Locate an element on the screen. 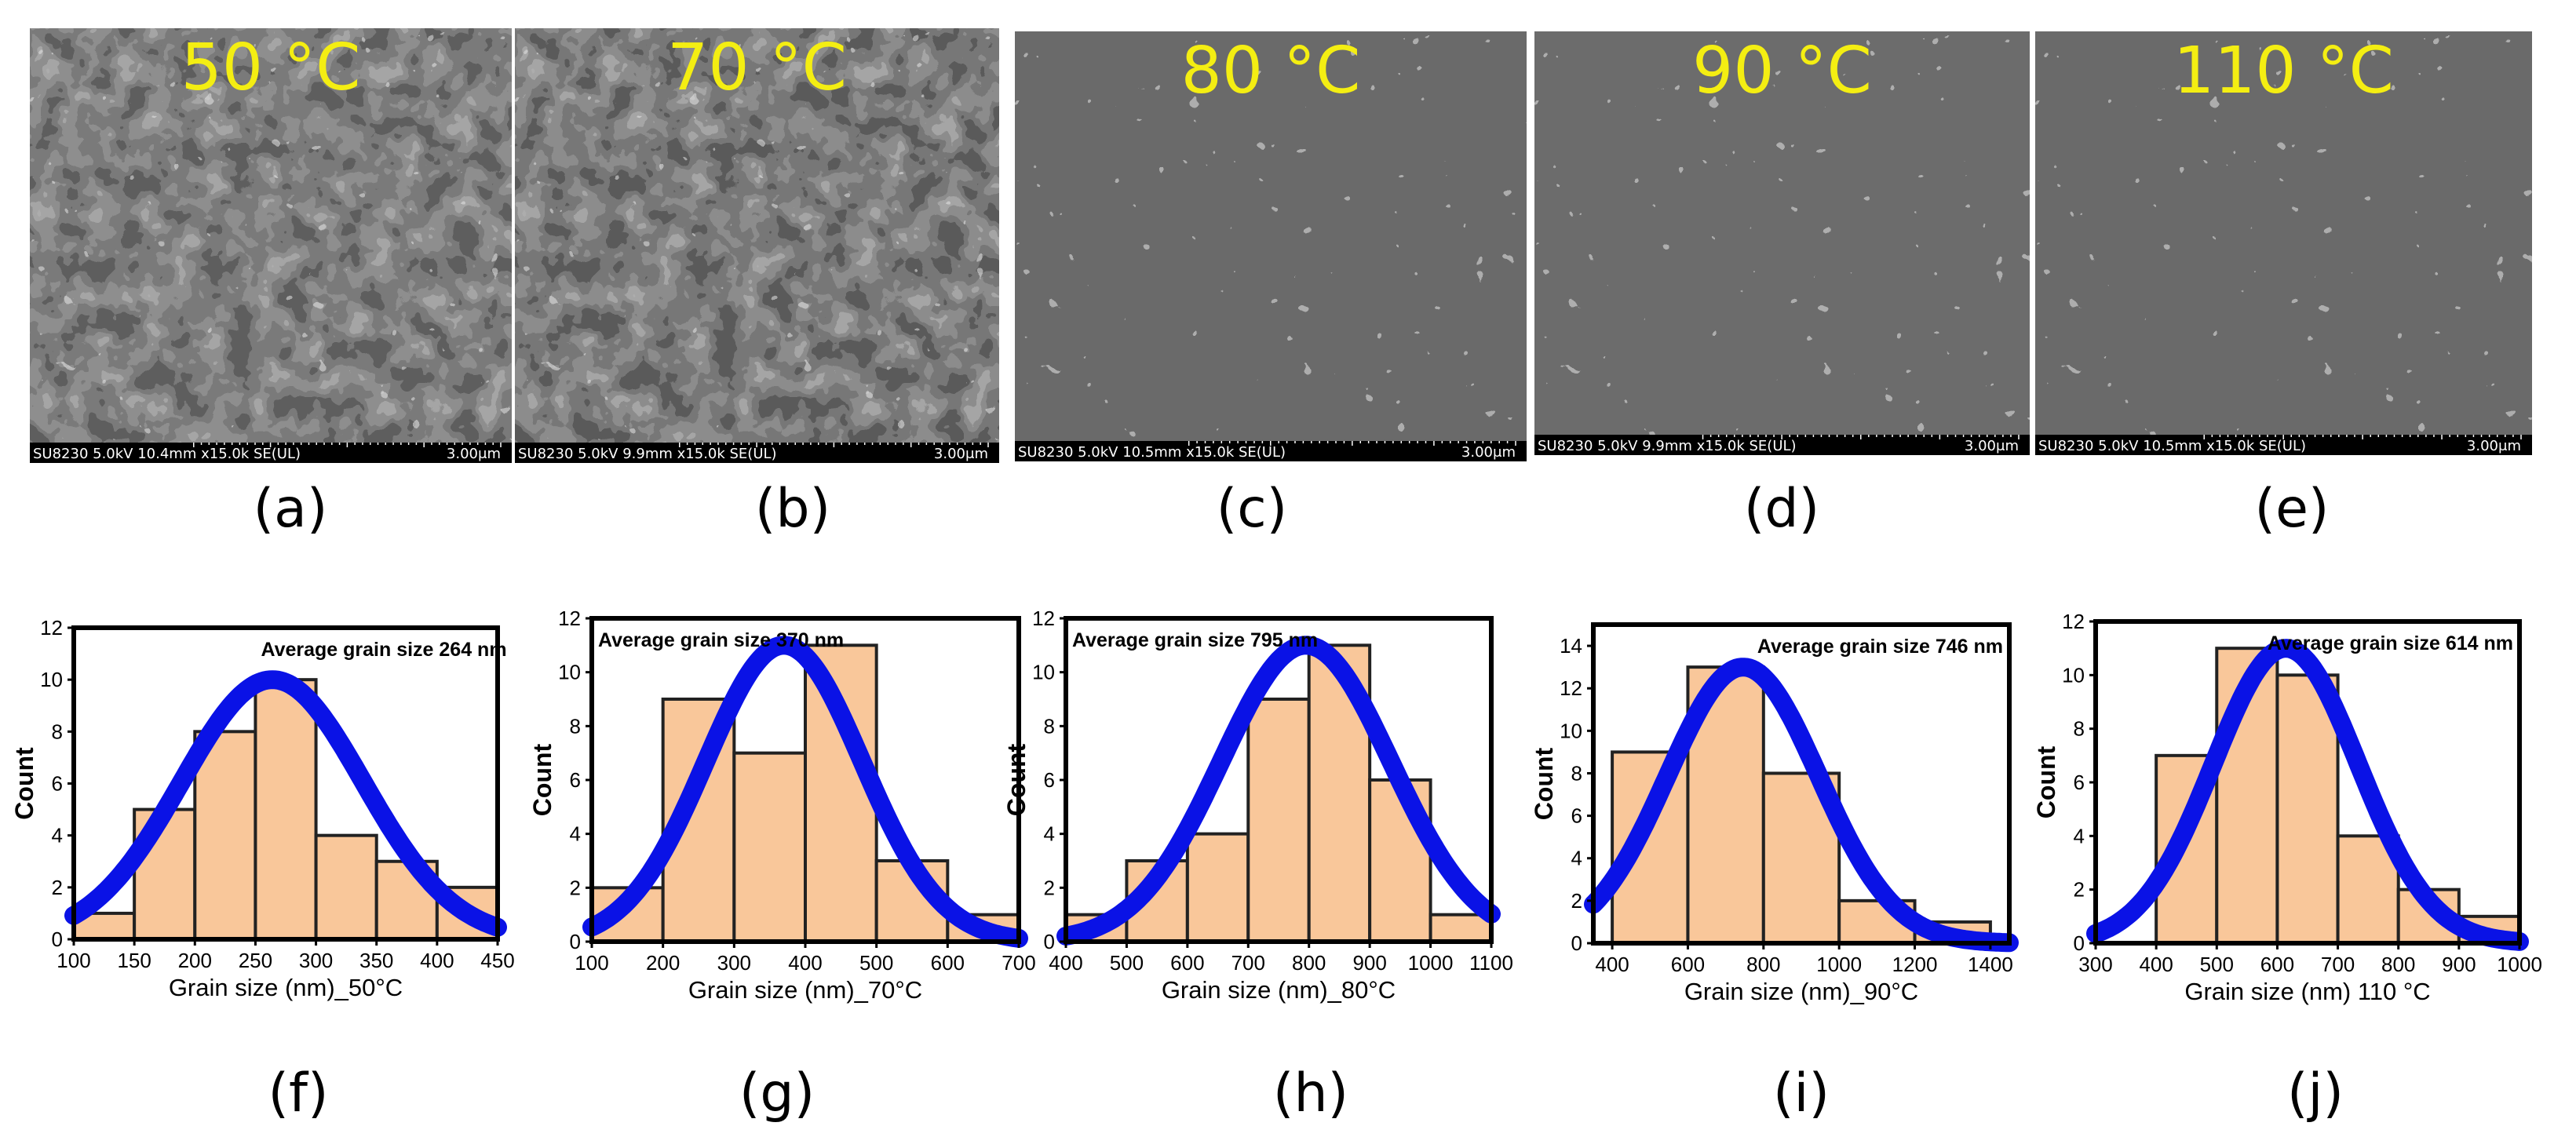  sem-micrograph-texture is located at coordinates (271, 245).